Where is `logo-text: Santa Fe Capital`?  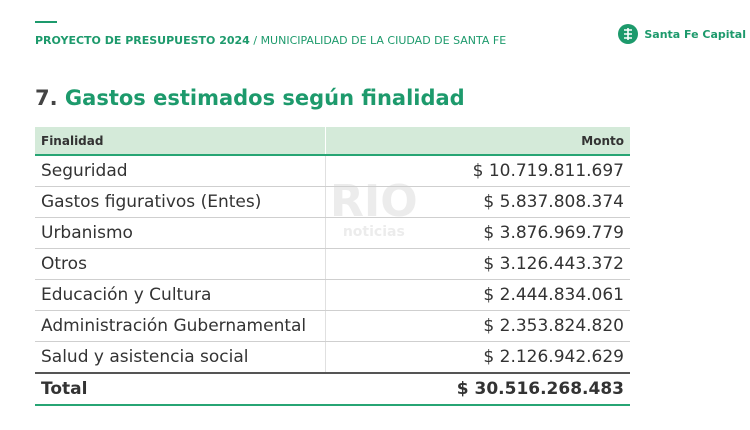 logo-text: Santa Fe Capital is located at coordinates (695, 34).